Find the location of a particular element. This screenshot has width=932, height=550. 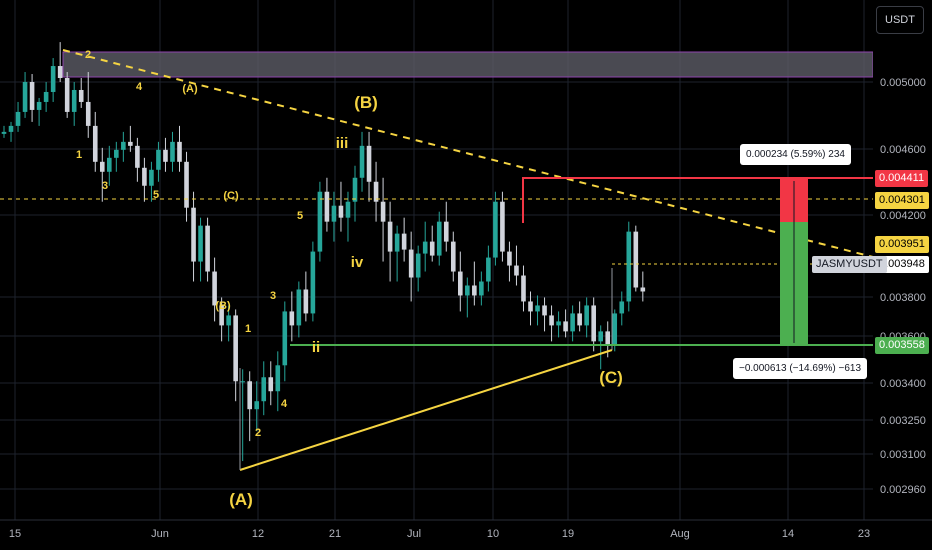

price-tick-label: 0.003100 is located at coordinates (903, 455).